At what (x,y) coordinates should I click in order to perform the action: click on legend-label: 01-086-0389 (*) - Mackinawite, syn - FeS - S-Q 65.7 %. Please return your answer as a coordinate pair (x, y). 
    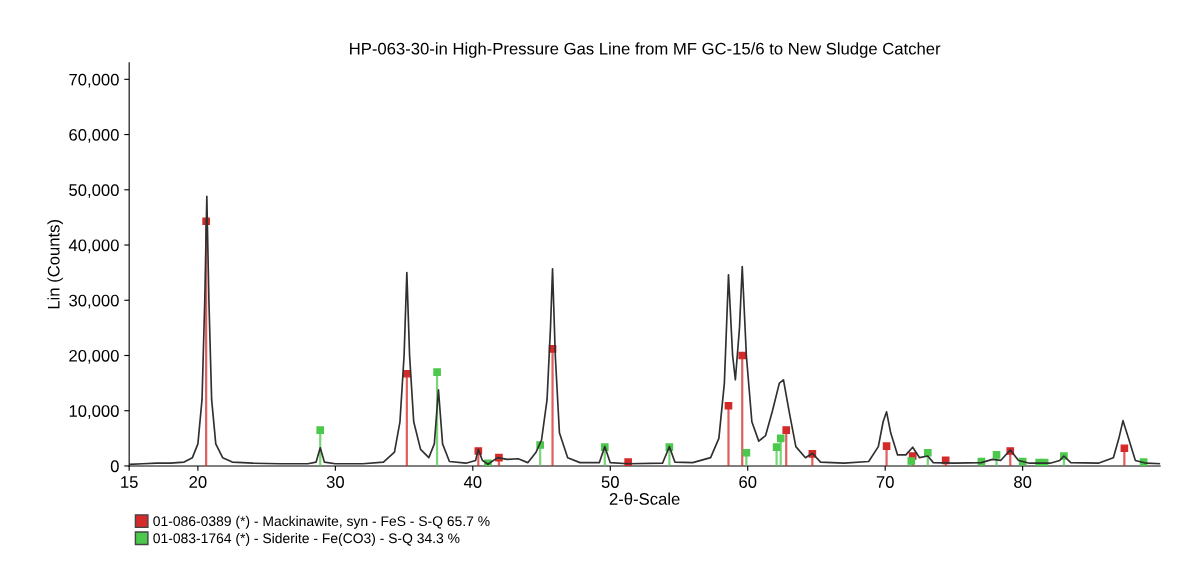
    Looking at the image, I should click on (321, 522).